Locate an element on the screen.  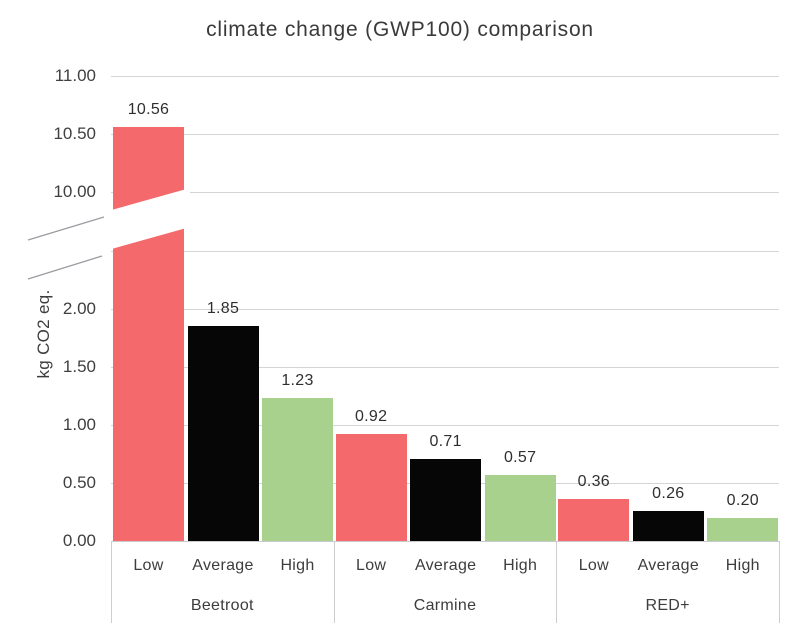
bar-value-label: 0.26 is located at coordinates (668, 493).